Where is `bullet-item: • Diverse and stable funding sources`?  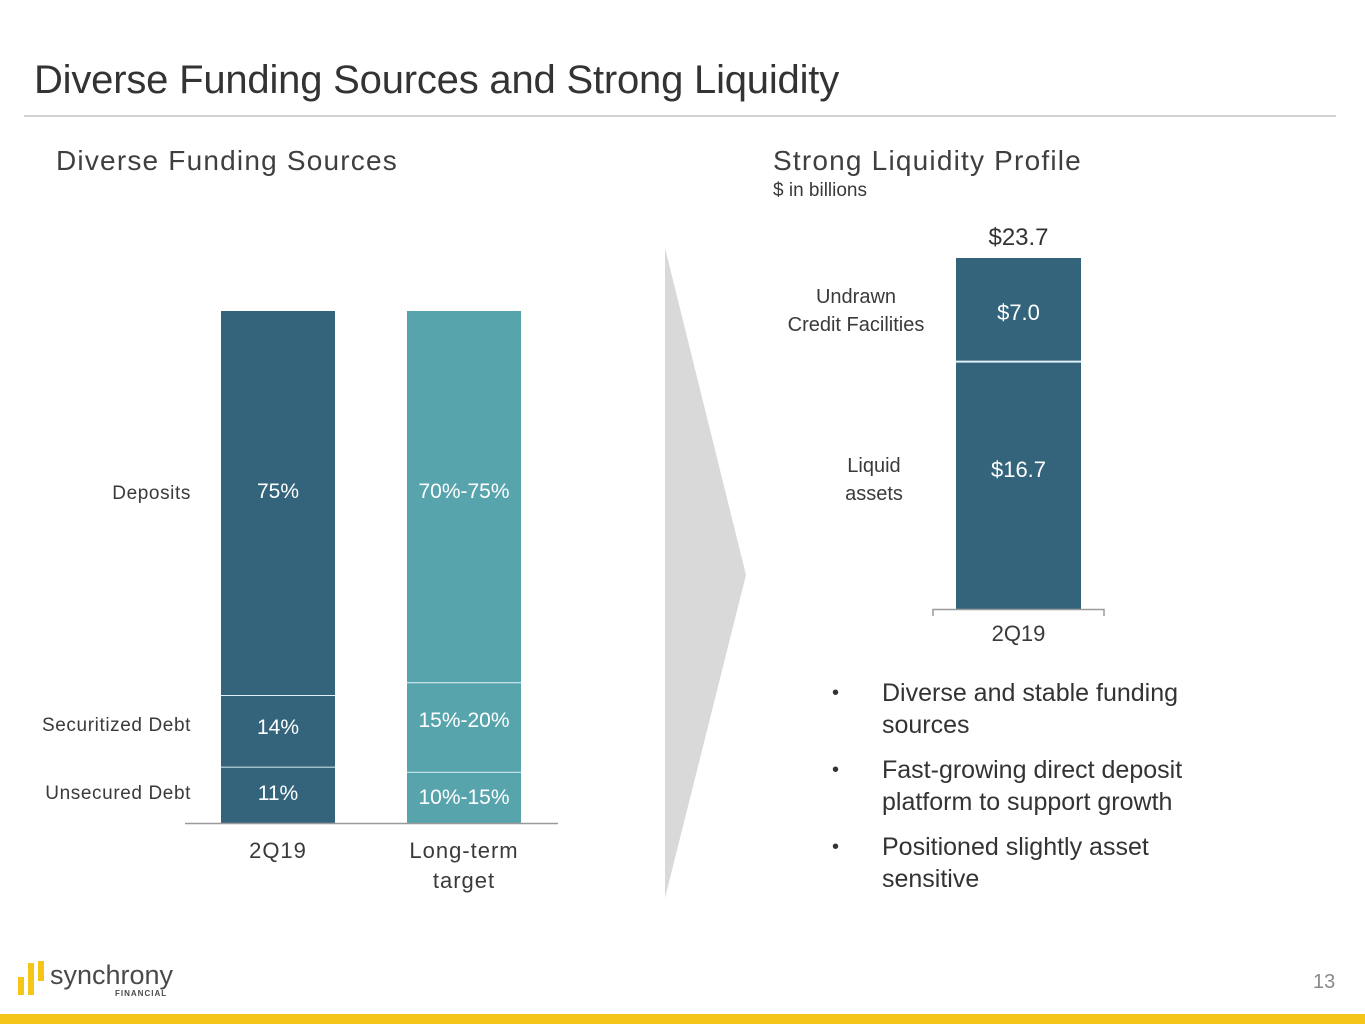 bullet-item: • Diverse and stable funding sources is located at coordinates (1036, 709).